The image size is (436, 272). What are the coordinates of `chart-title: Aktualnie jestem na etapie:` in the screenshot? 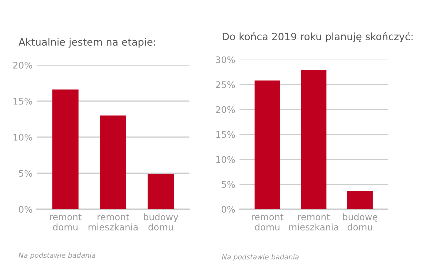 It's located at (87, 43).